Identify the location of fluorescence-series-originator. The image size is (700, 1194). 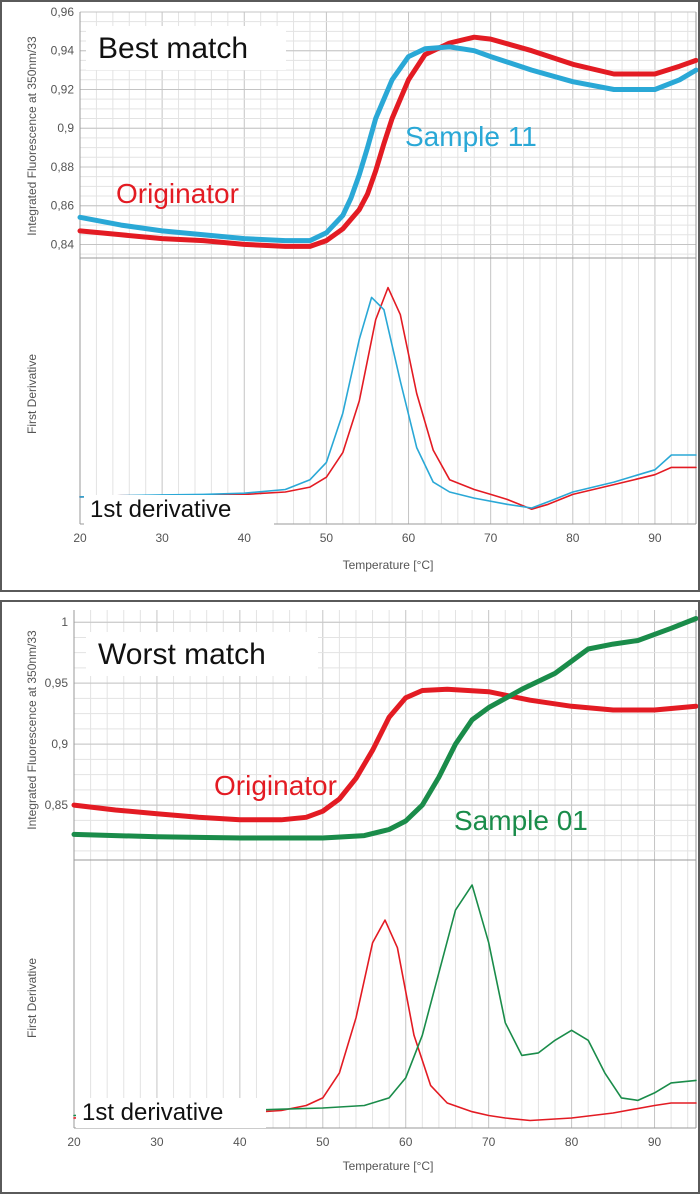
(384, 754).